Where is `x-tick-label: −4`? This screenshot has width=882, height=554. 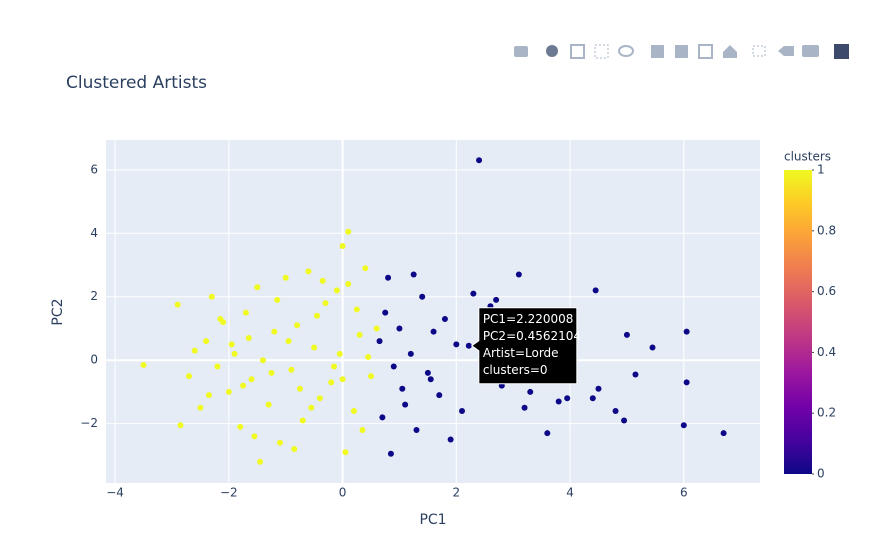
x-tick-label: −4 is located at coordinates (115, 493).